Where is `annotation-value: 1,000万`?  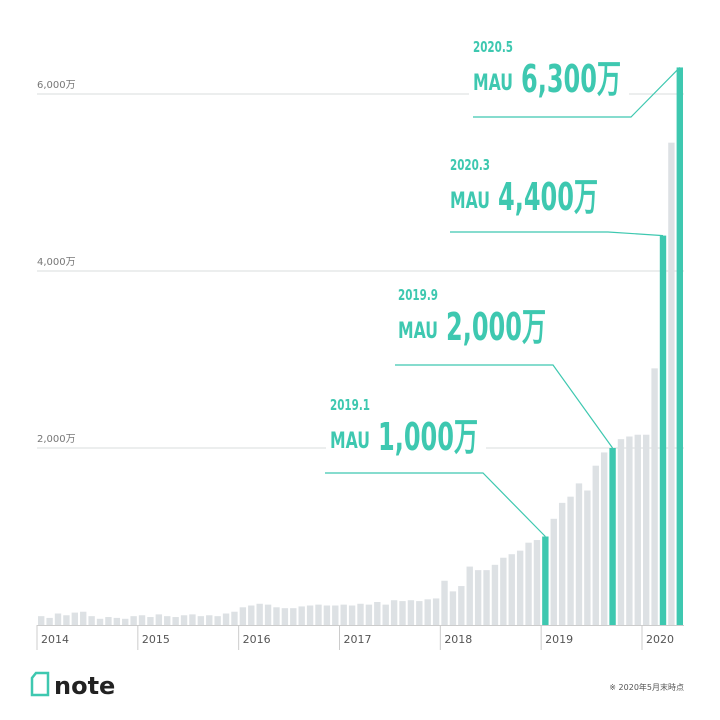 annotation-value: 1,000万 is located at coordinates (428, 437).